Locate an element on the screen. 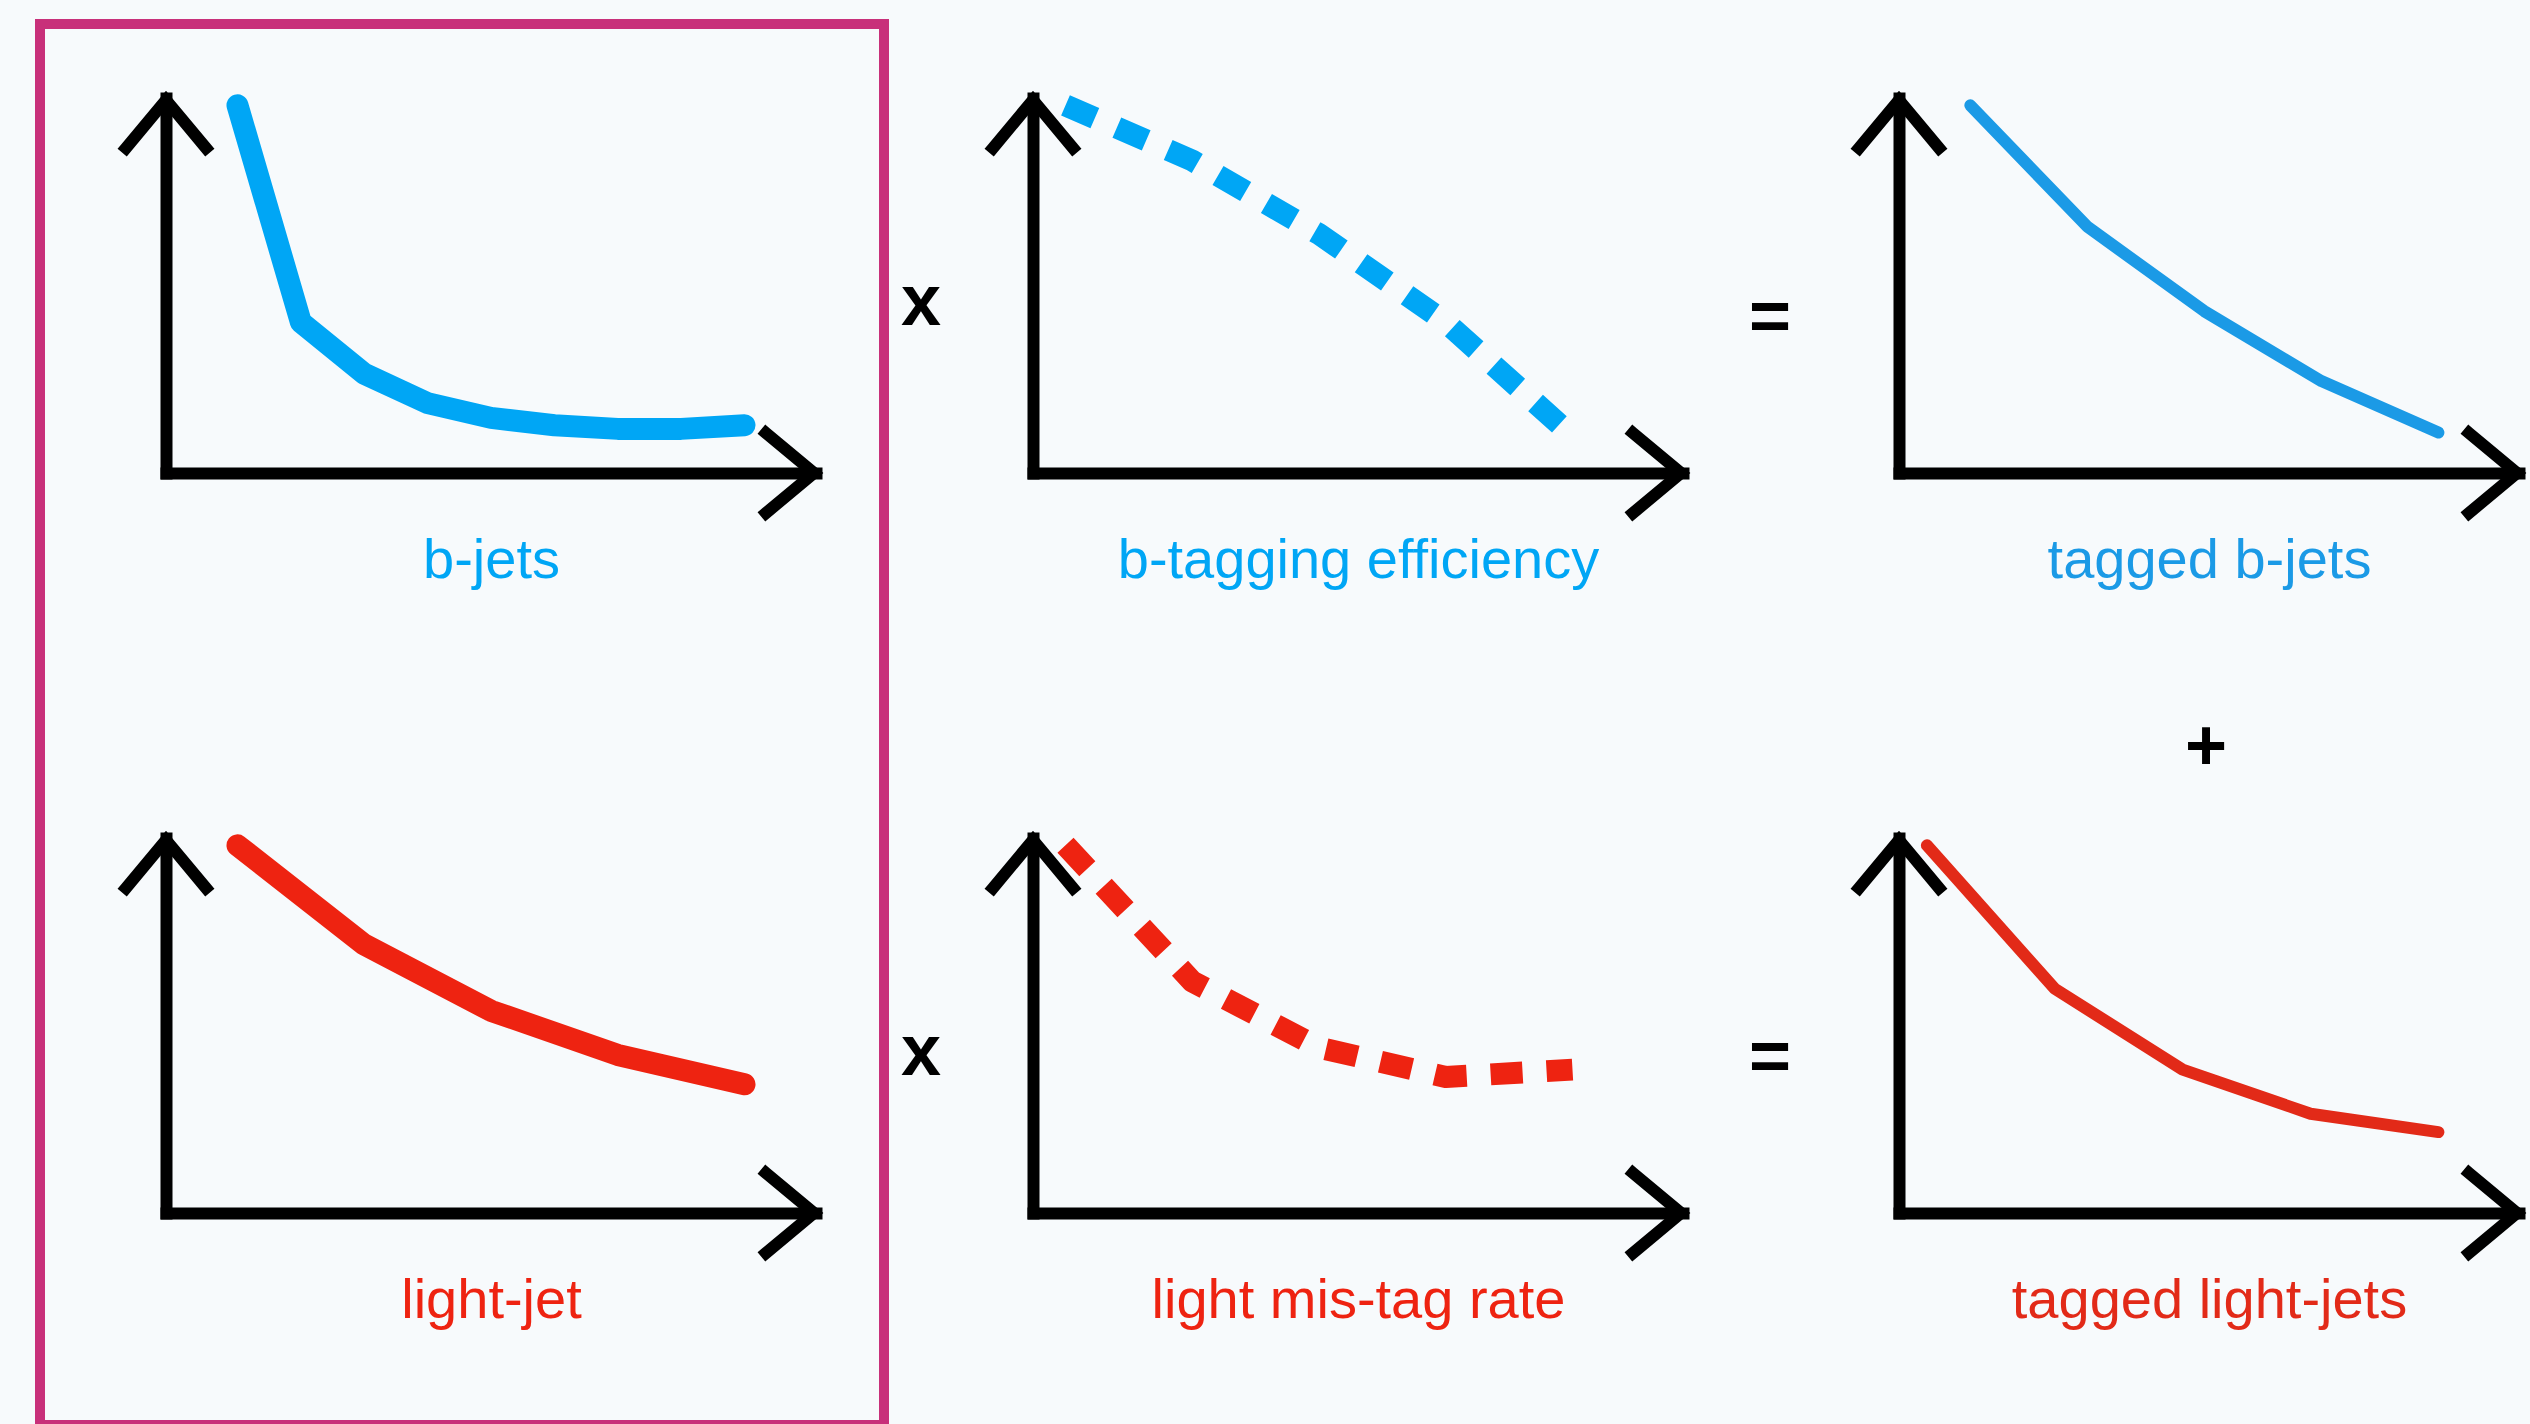  x-axis-title: b-jets is located at coordinates (491, 558).